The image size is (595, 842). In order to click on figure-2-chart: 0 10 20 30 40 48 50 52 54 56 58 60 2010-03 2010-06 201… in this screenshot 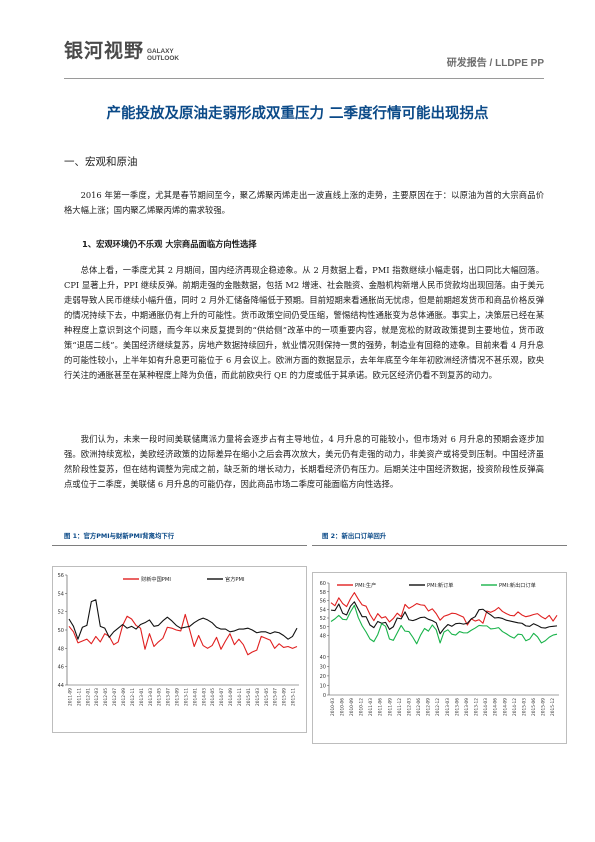, I will do `click(439, 658)`.